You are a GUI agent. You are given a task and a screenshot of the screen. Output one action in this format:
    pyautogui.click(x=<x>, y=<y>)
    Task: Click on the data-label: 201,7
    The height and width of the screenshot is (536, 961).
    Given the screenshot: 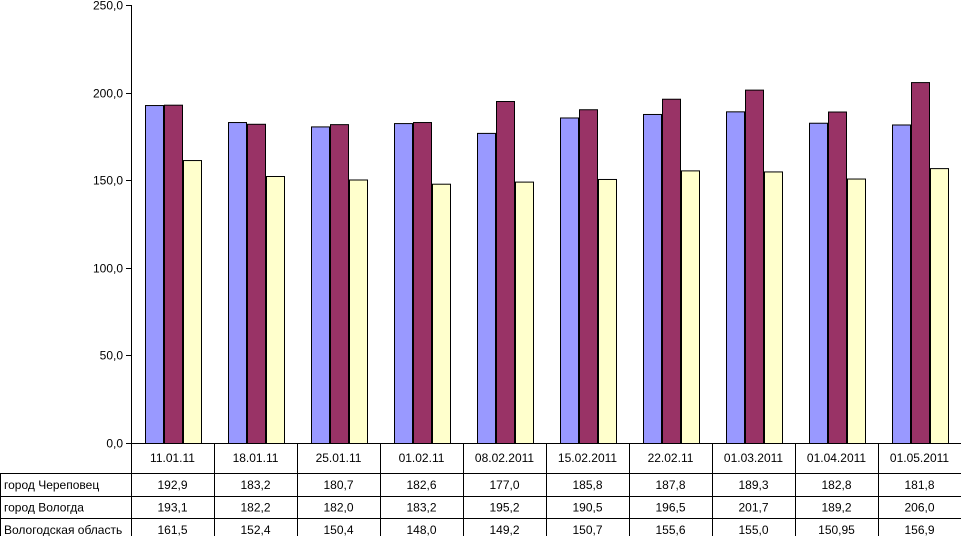 What is the action you would take?
    pyautogui.click(x=753, y=508)
    